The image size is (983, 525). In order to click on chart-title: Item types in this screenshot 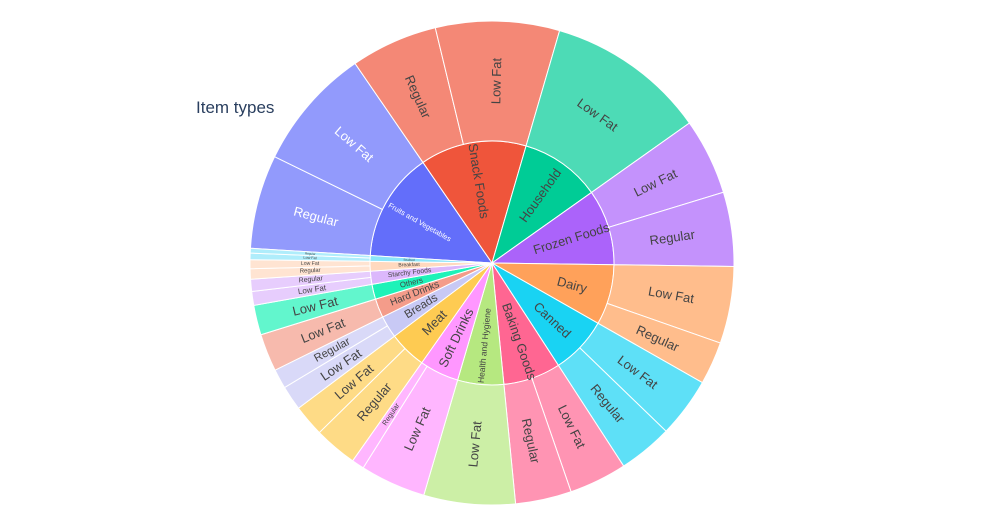, I will do `click(235, 107)`.